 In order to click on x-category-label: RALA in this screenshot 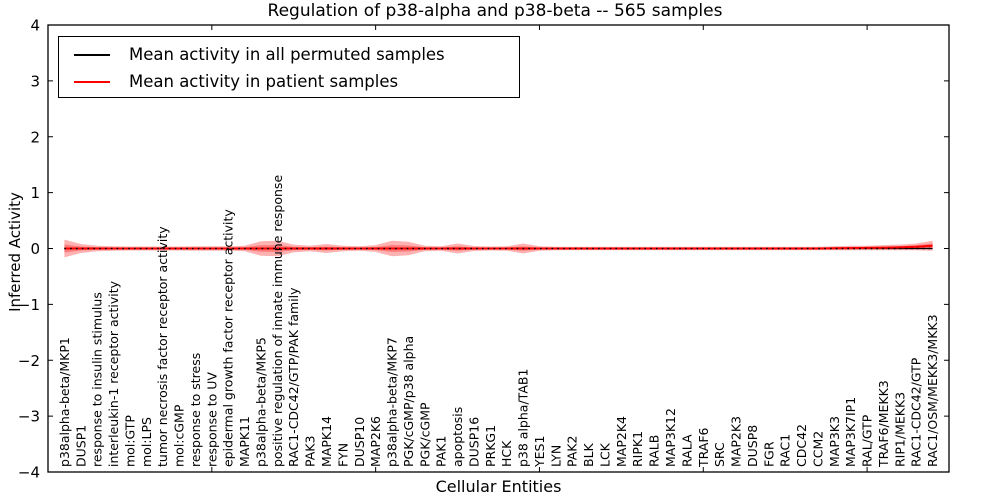, I will do `click(686, 450)`.